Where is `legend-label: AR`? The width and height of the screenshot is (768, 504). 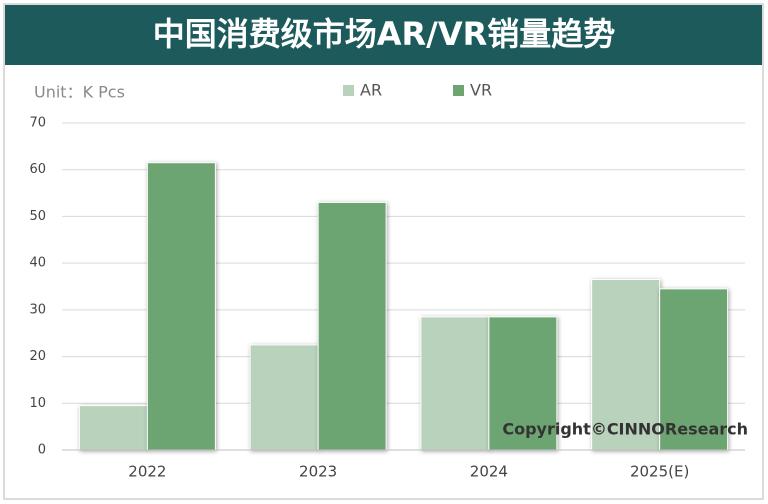 legend-label: AR is located at coordinates (371, 90).